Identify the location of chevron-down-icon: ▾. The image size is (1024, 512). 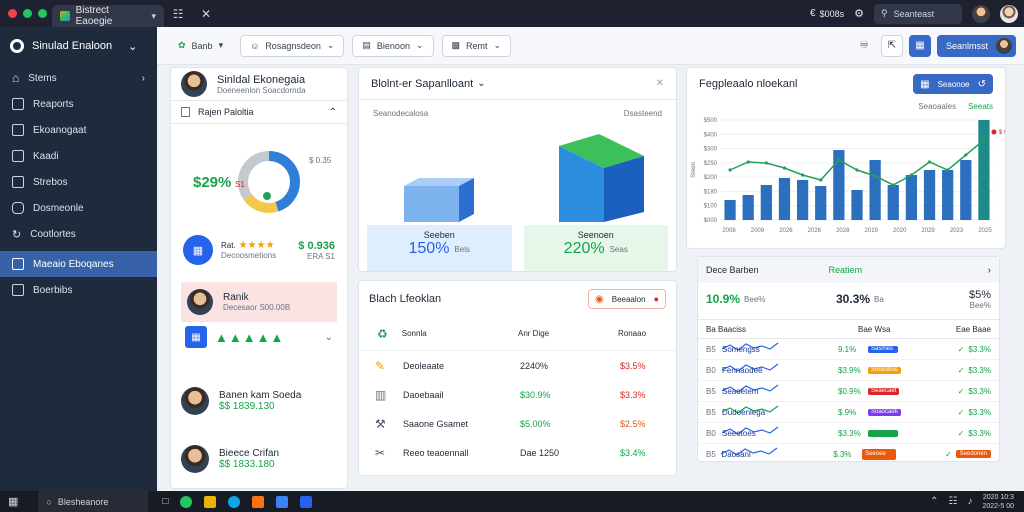
(153, 15).